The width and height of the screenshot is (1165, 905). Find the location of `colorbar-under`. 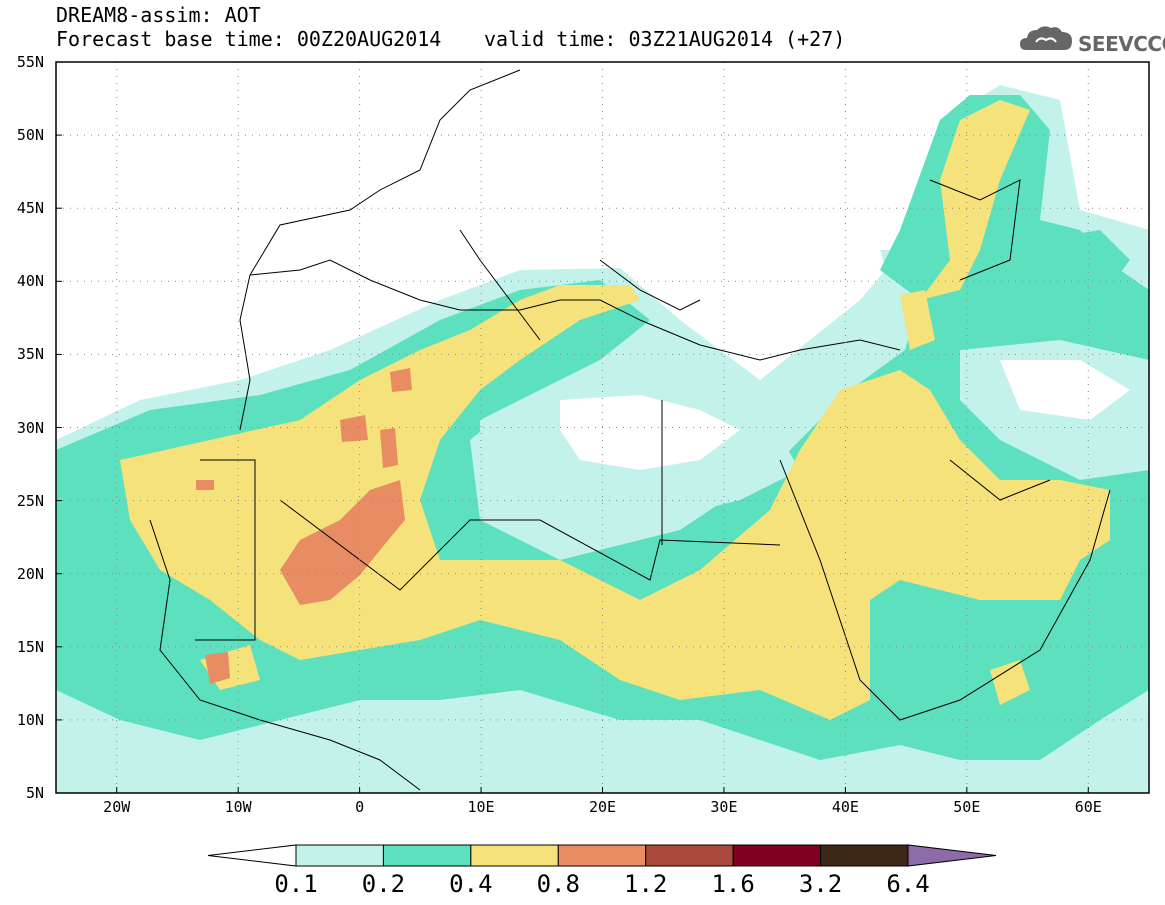

colorbar-under is located at coordinates (252, 855).